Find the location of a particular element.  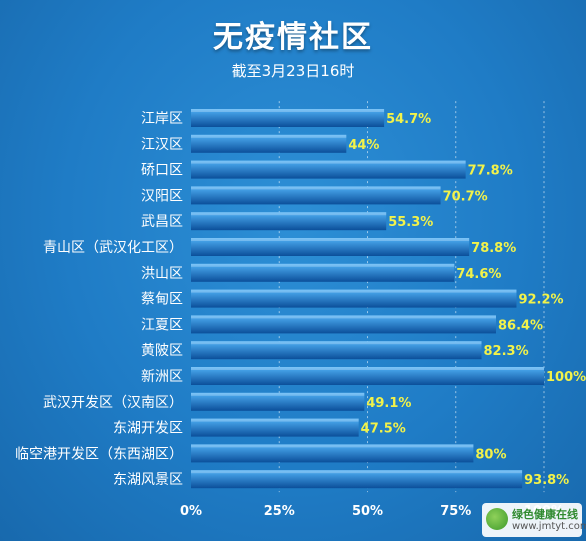

category-label: 新洲区 is located at coordinates (162, 377).